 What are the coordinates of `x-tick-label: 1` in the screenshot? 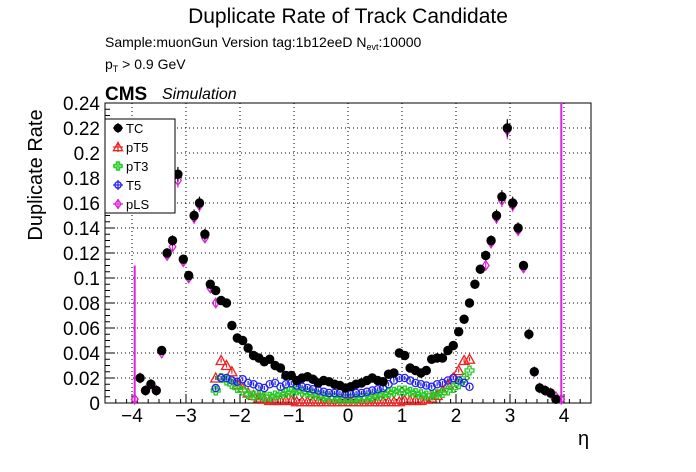 It's located at (402, 416).